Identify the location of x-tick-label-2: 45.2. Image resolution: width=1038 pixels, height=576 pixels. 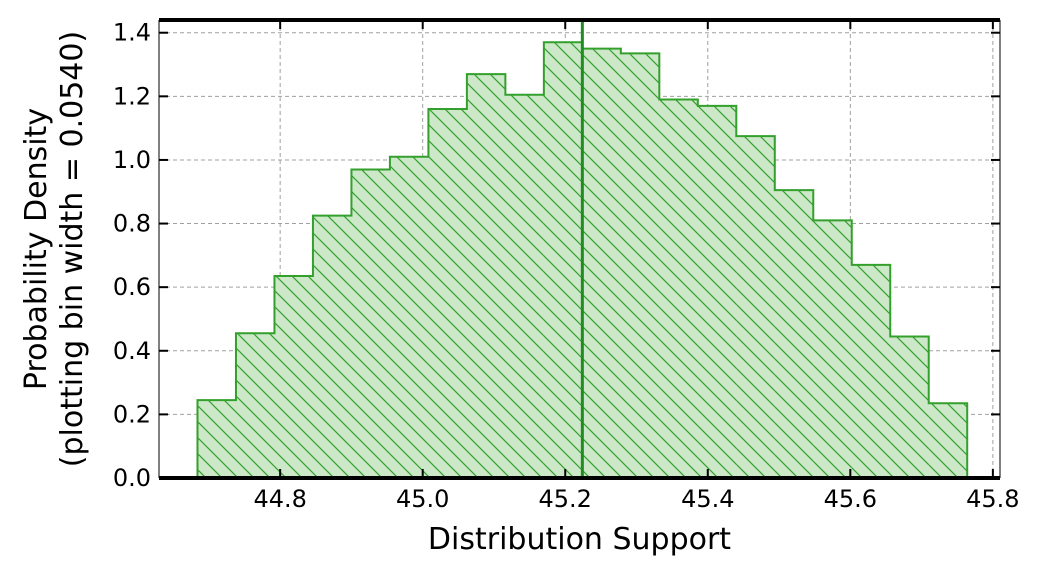
(565, 499).